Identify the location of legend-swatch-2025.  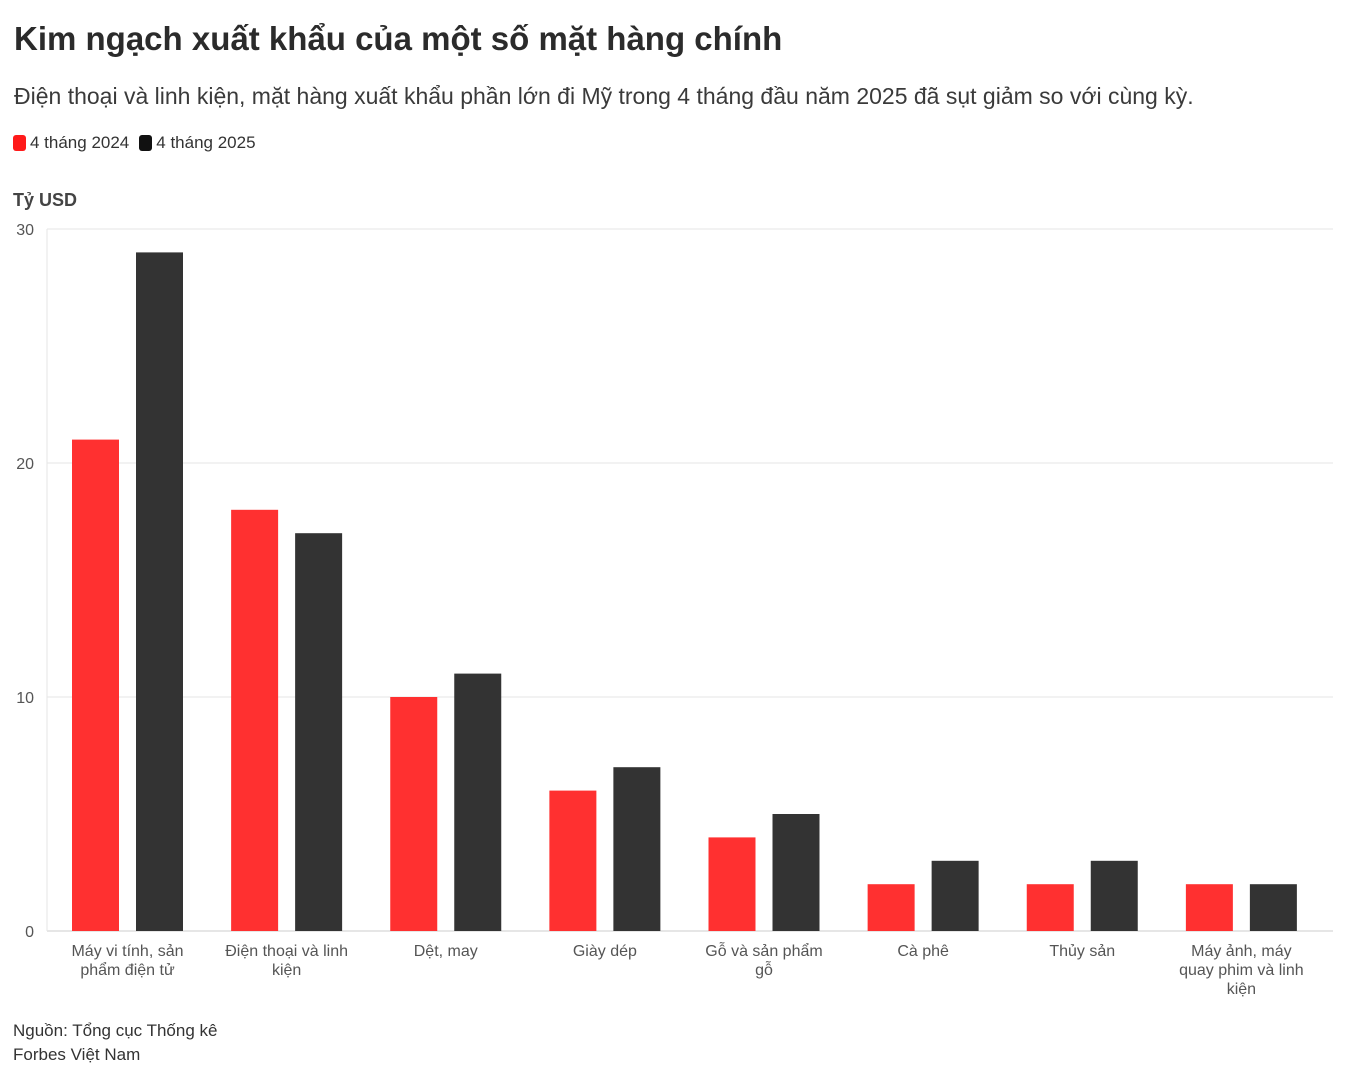
(146, 143).